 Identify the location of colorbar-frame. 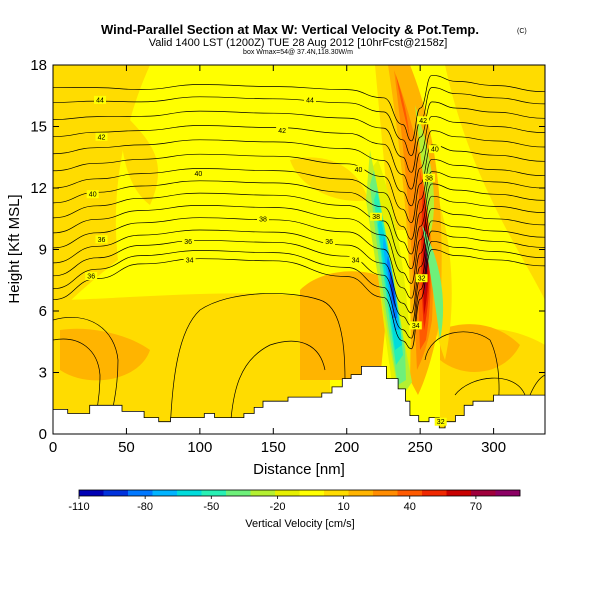
(299, 493).